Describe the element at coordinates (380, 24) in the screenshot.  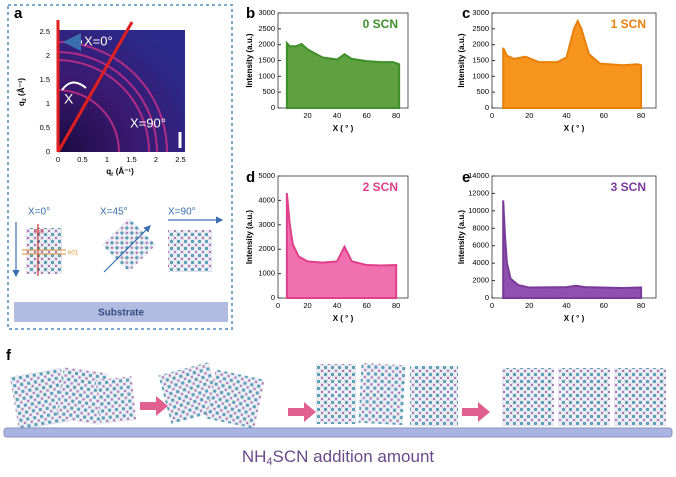
I see `chart-title: 0 SCN` at that location.